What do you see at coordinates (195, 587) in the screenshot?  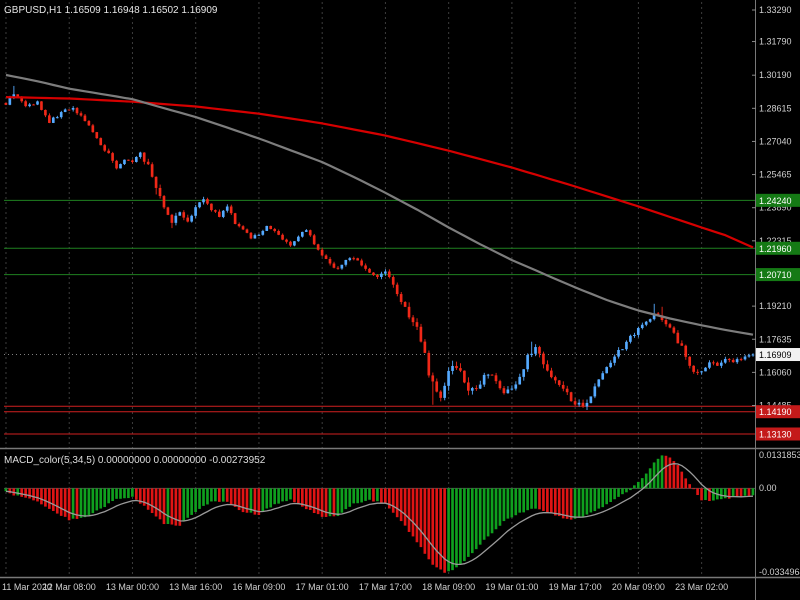 I see `time-axis-label: 13 Mar 16:00` at bounding box center [195, 587].